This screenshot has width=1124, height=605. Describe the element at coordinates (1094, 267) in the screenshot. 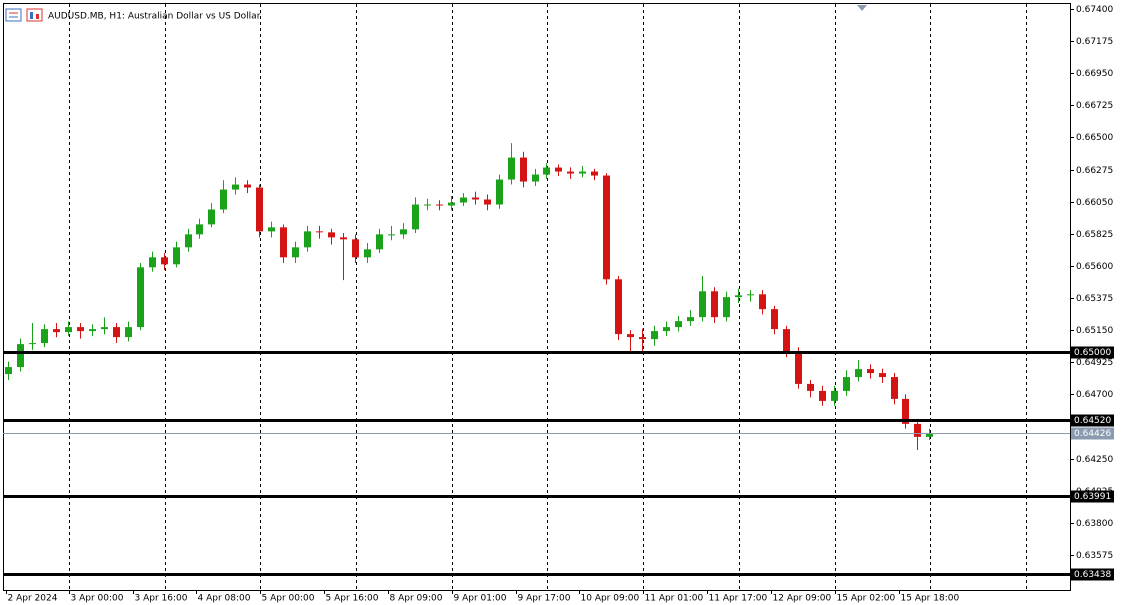

I see `y-tick-label: 0.65600` at that location.